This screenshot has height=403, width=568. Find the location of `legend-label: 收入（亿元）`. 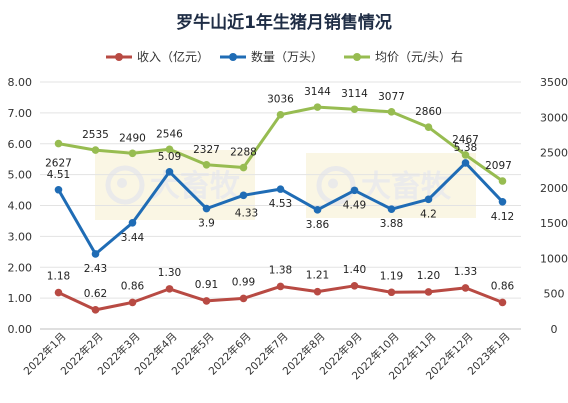

legend-label: 收入（亿元） is located at coordinates (173, 56).